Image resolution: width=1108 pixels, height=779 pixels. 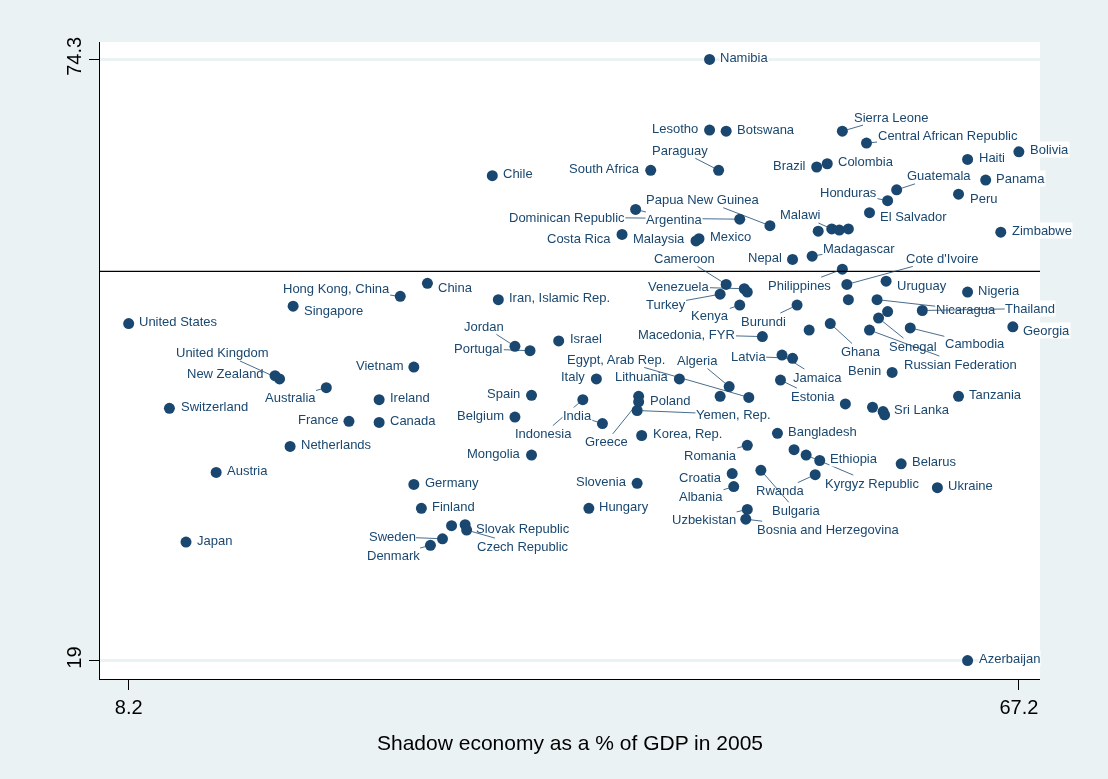 What do you see at coordinates (813, 396) in the screenshot?
I see `data-label: Estonia` at bounding box center [813, 396].